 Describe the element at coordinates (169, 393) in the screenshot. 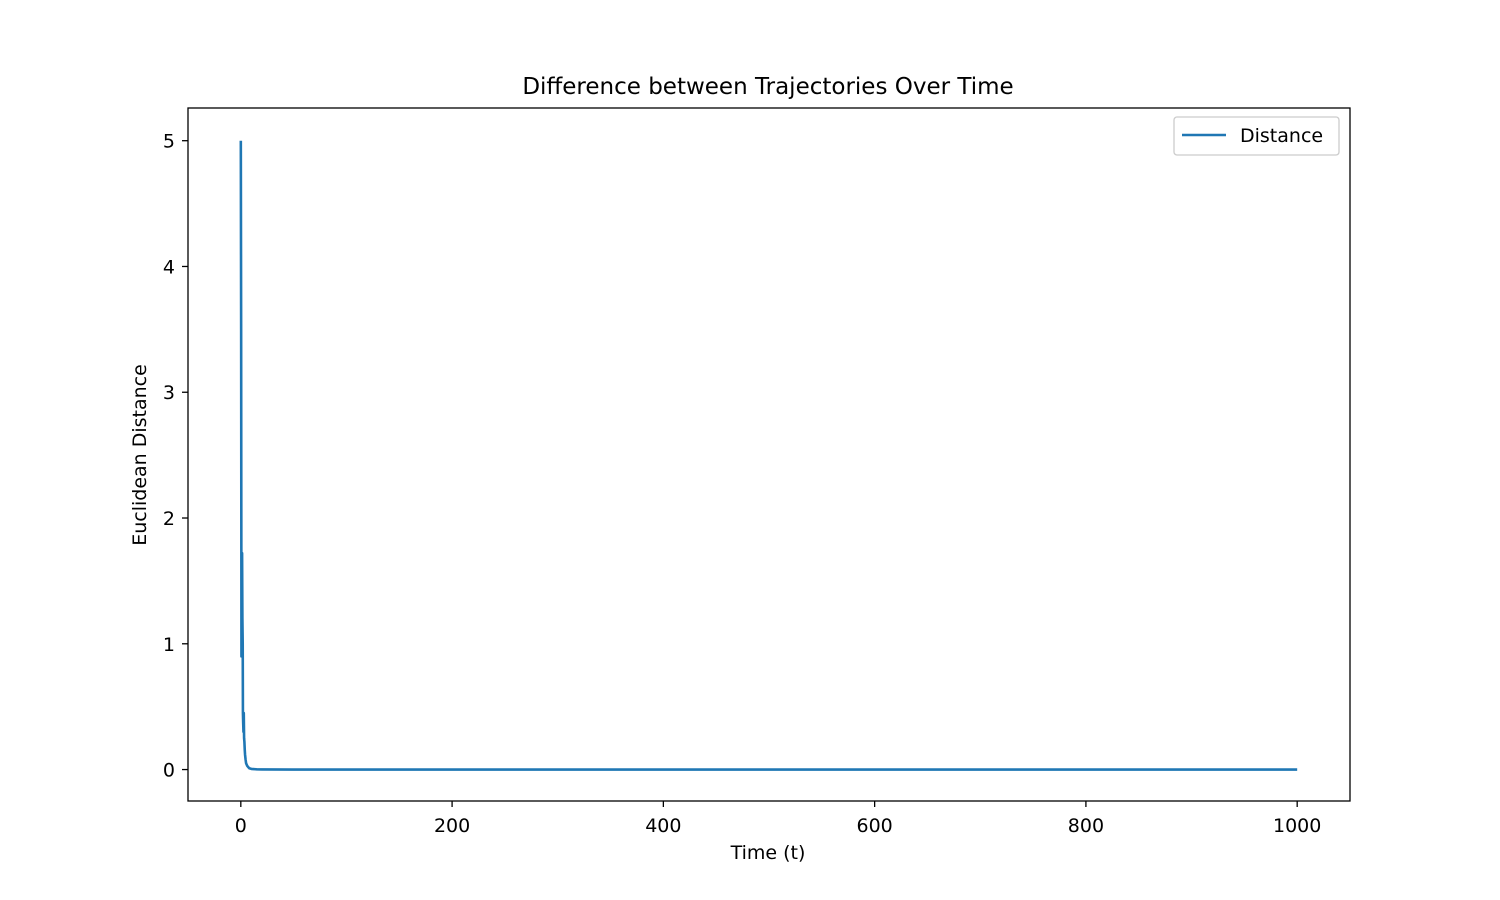

I see `y-tick-label: 3` at that location.